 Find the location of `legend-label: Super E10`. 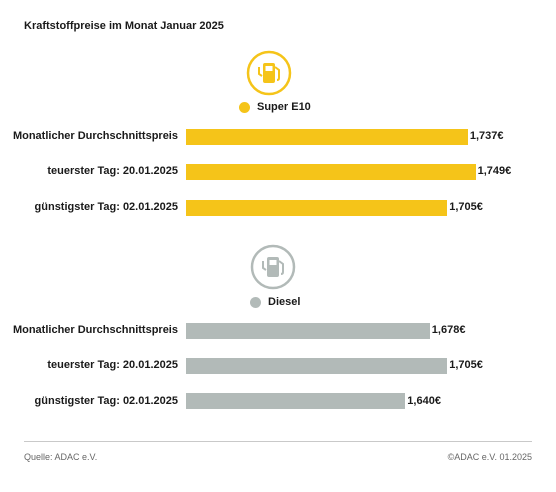

legend-label: Super E10 is located at coordinates (284, 107).